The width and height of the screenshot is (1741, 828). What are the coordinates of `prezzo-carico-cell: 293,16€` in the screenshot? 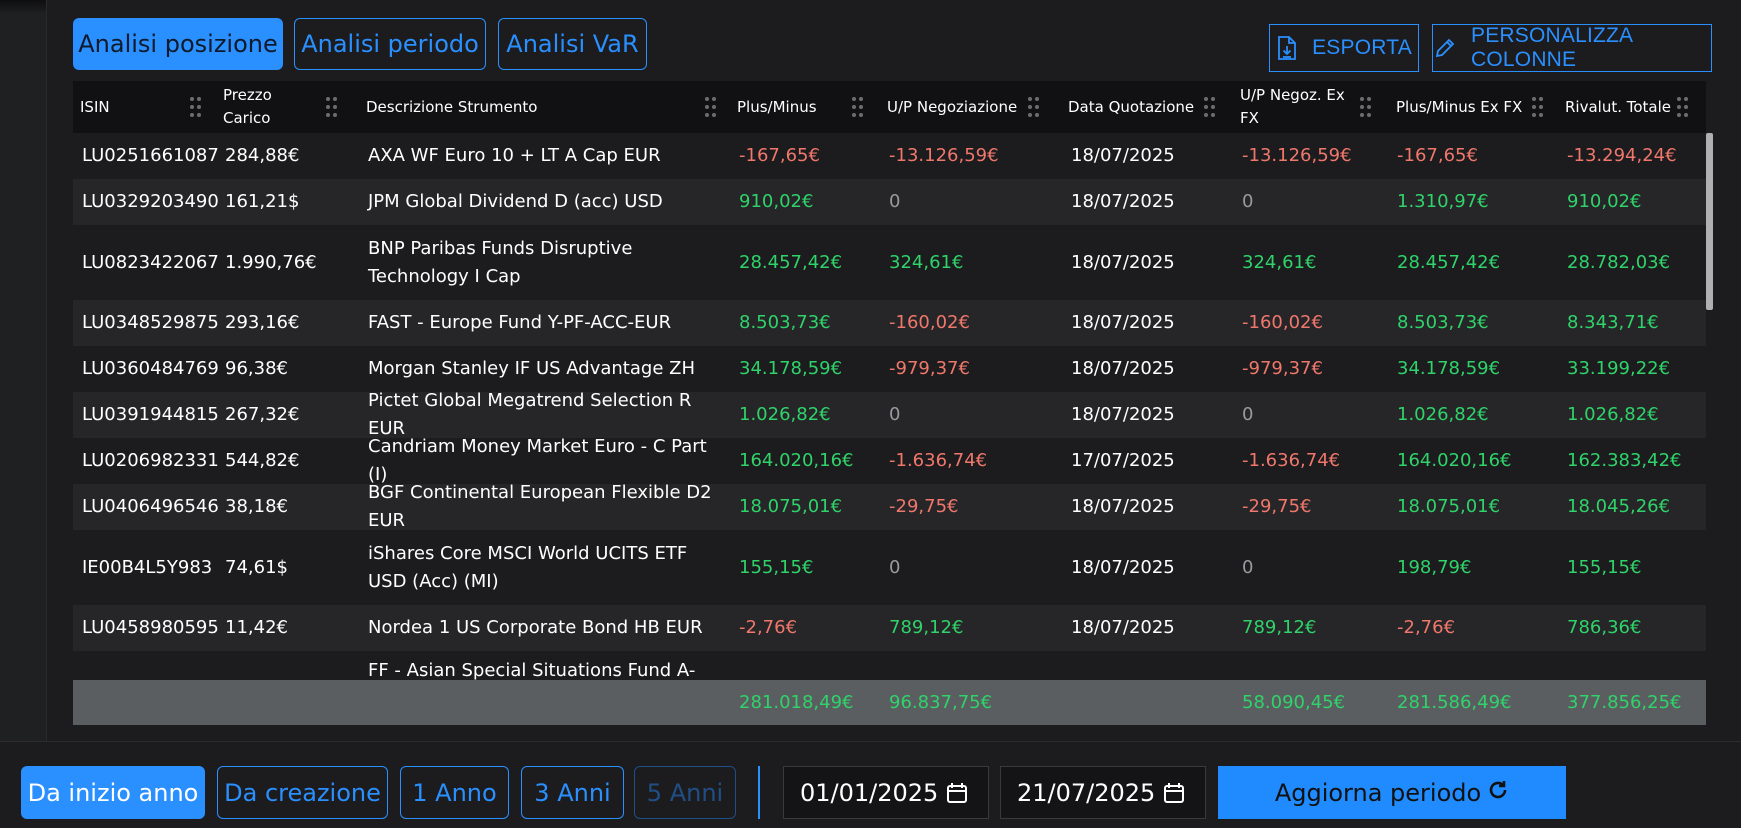 It's located at (262, 322).